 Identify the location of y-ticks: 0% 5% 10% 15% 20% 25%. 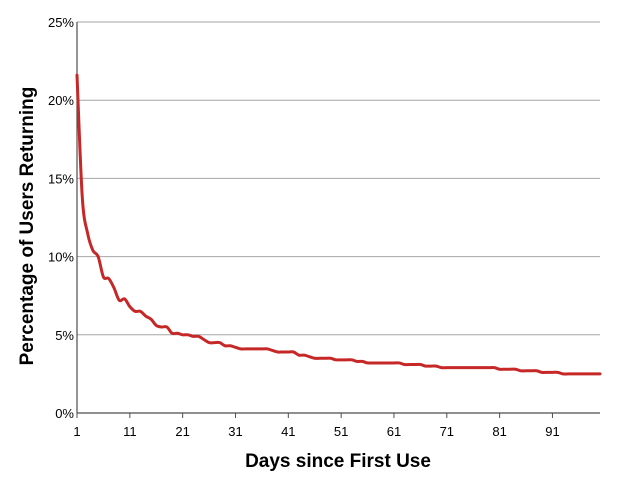
(61, 218).